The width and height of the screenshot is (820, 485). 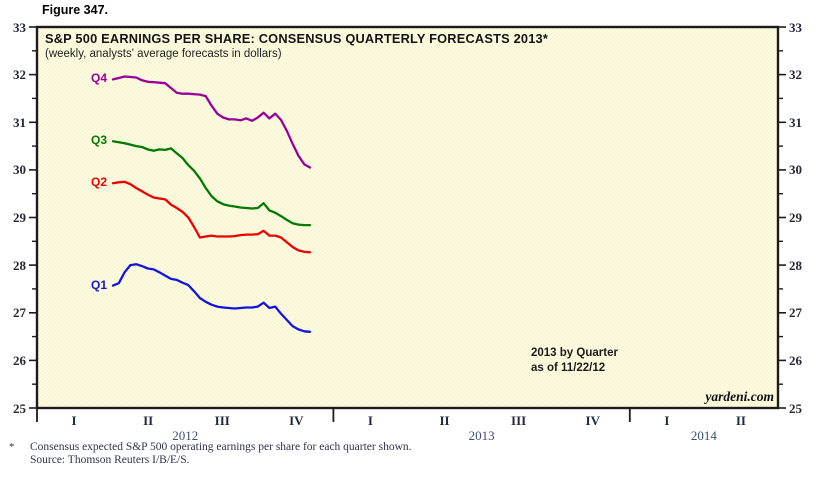 What do you see at coordinates (75, 10) in the screenshot?
I see `figure-number-label: Figure 347.` at bounding box center [75, 10].